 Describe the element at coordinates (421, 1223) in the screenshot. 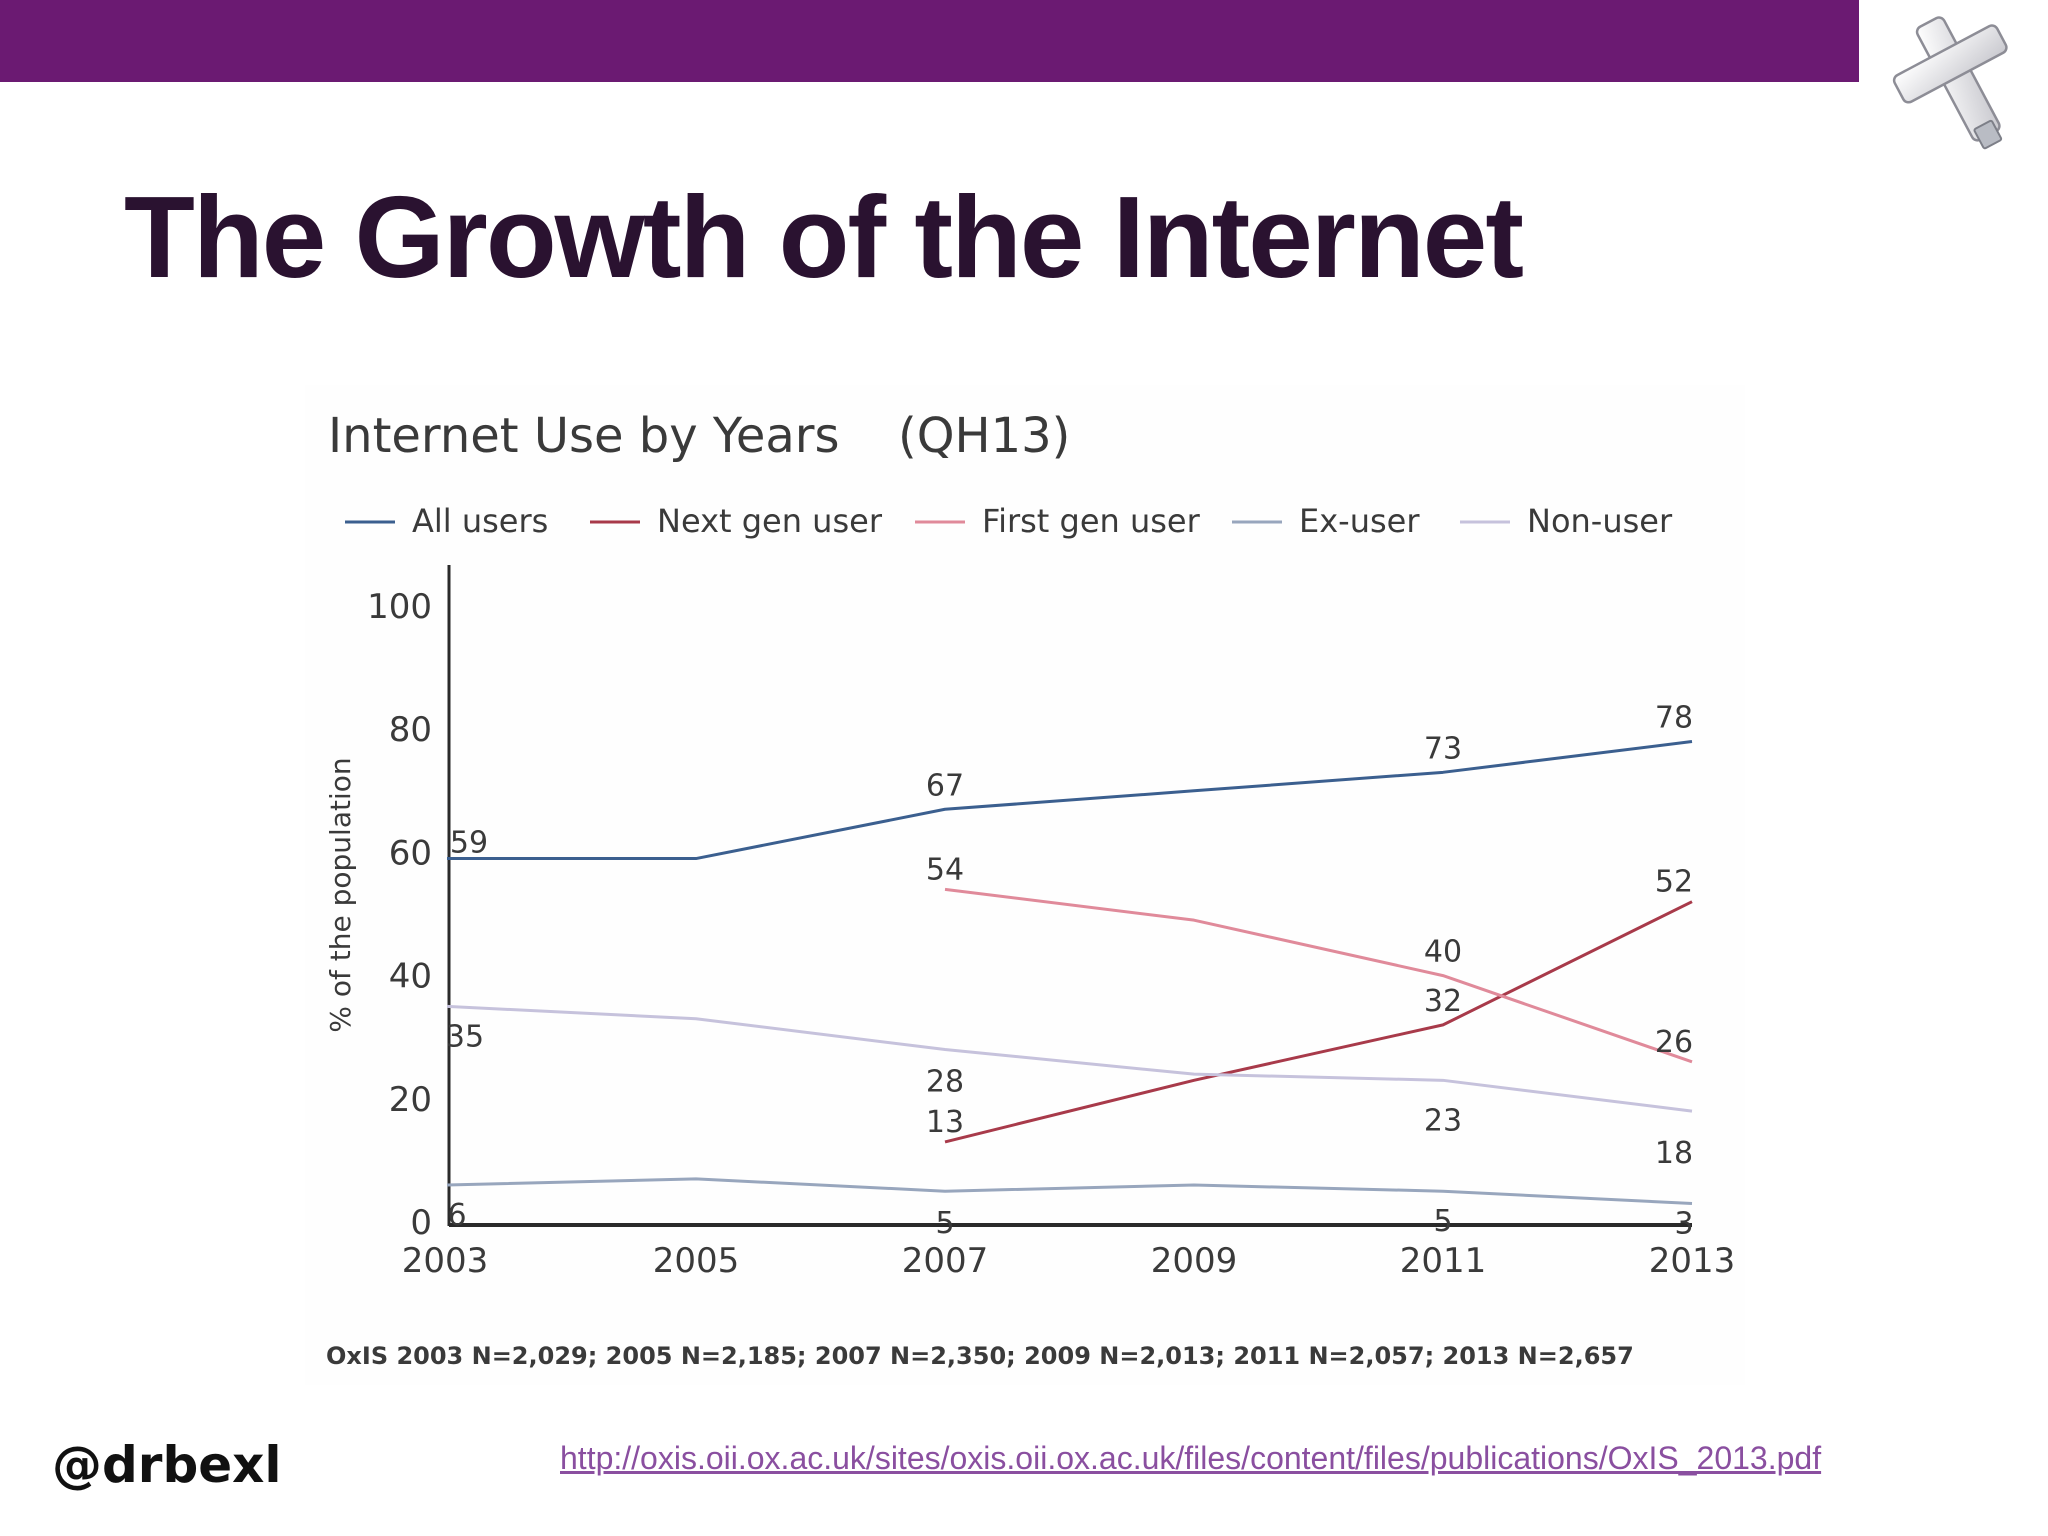

I see `y-tick-label: 0` at that location.